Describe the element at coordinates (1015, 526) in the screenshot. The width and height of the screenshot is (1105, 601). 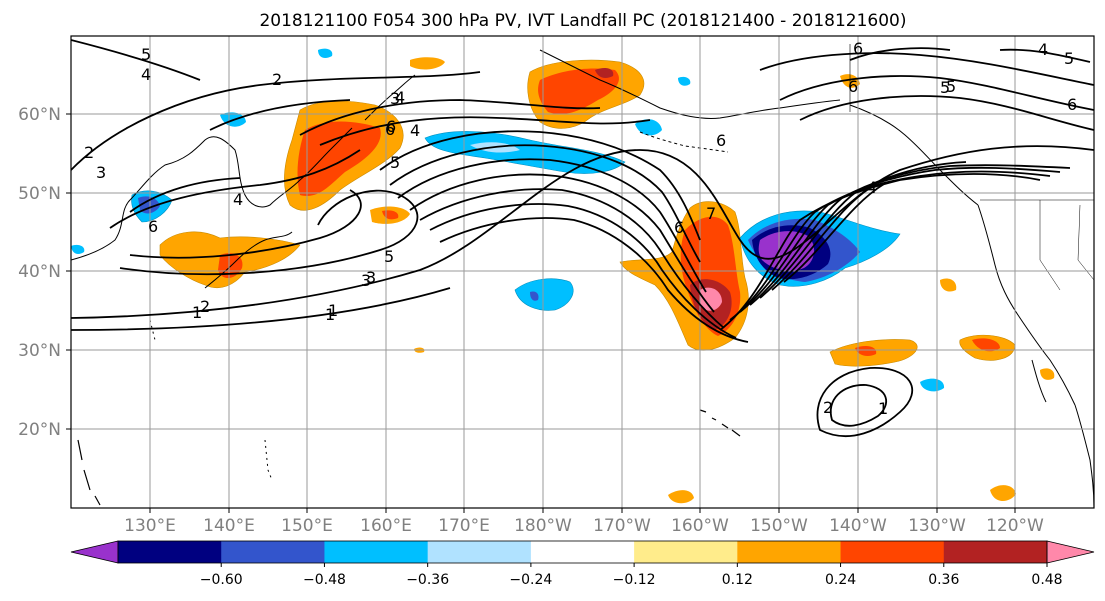
I see `lon-tick-label: 120°W` at that location.